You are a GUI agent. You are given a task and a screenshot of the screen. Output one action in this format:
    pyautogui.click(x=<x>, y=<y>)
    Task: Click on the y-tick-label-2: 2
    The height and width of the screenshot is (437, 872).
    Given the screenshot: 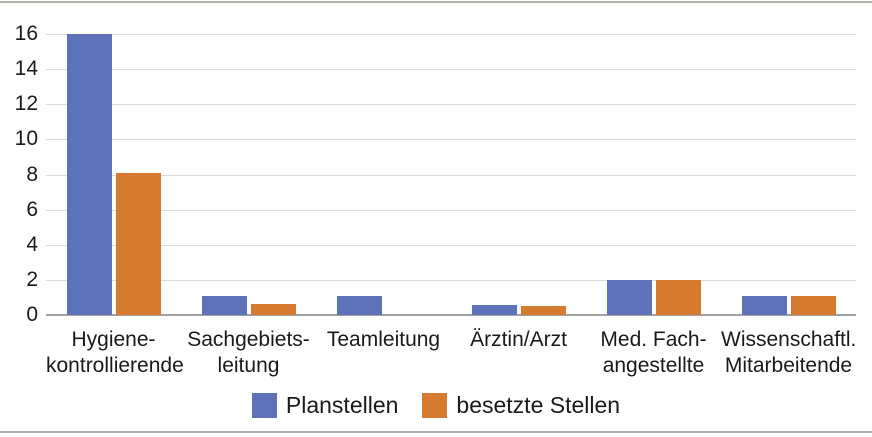 What is the action you would take?
    pyautogui.click(x=32, y=279)
    